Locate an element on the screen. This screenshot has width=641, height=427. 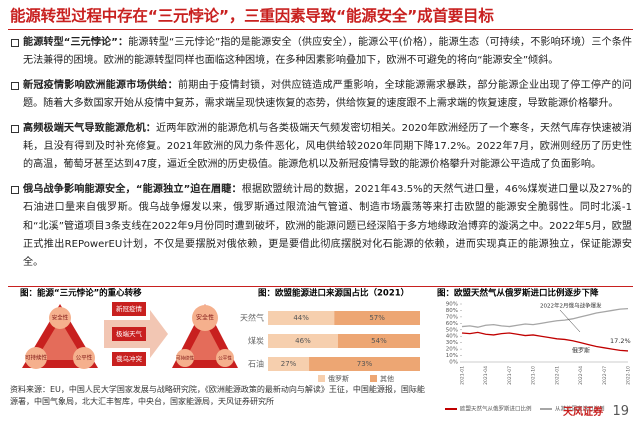
factor-label: 极端天气 is located at coordinates (129, 333).